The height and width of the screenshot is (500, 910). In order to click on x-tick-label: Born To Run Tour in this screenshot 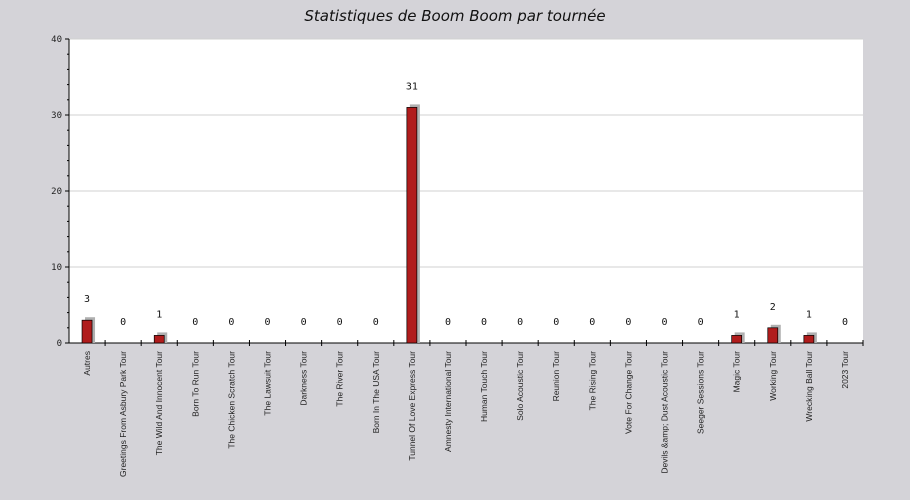, I will do `click(195, 384)`.